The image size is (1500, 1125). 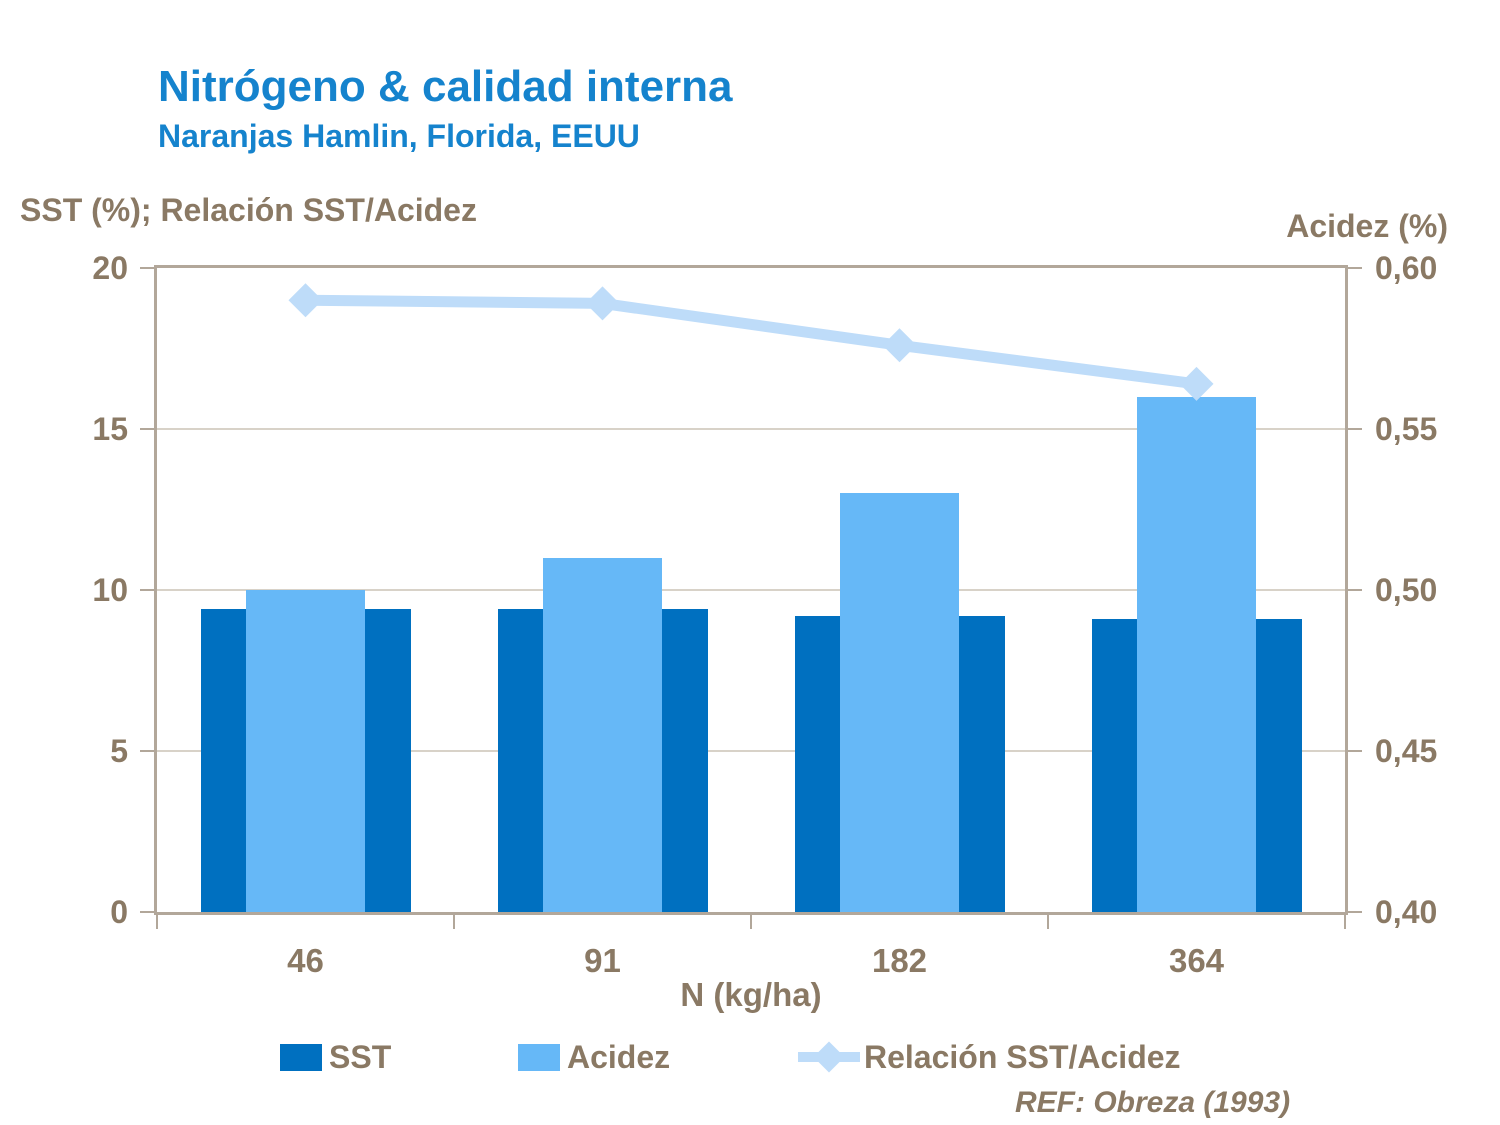 I want to click on legend-label-acidez: Acidez, so click(x=619, y=1056).